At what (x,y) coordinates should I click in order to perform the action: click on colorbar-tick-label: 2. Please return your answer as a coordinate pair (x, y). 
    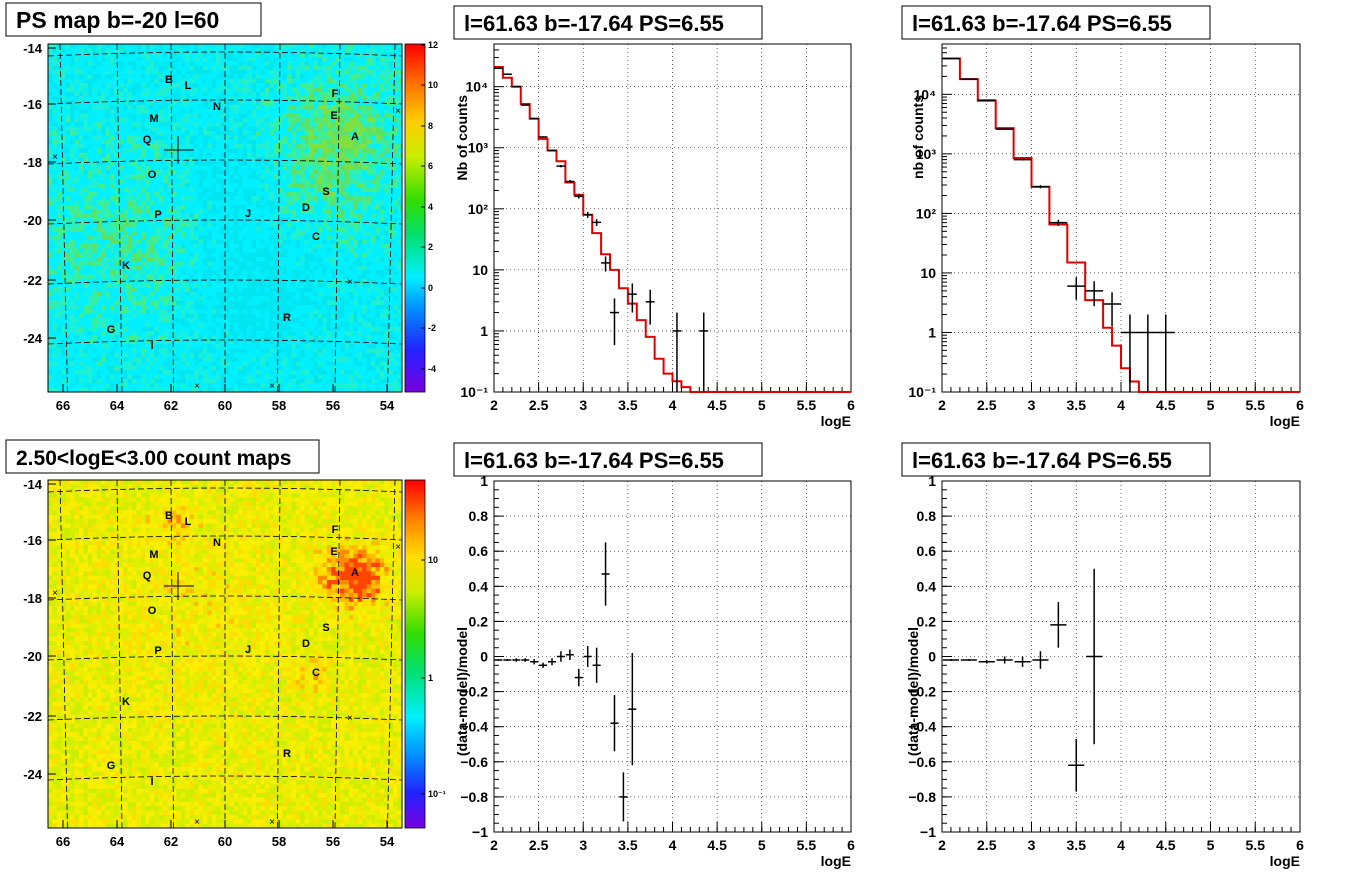
    Looking at the image, I should click on (430, 247).